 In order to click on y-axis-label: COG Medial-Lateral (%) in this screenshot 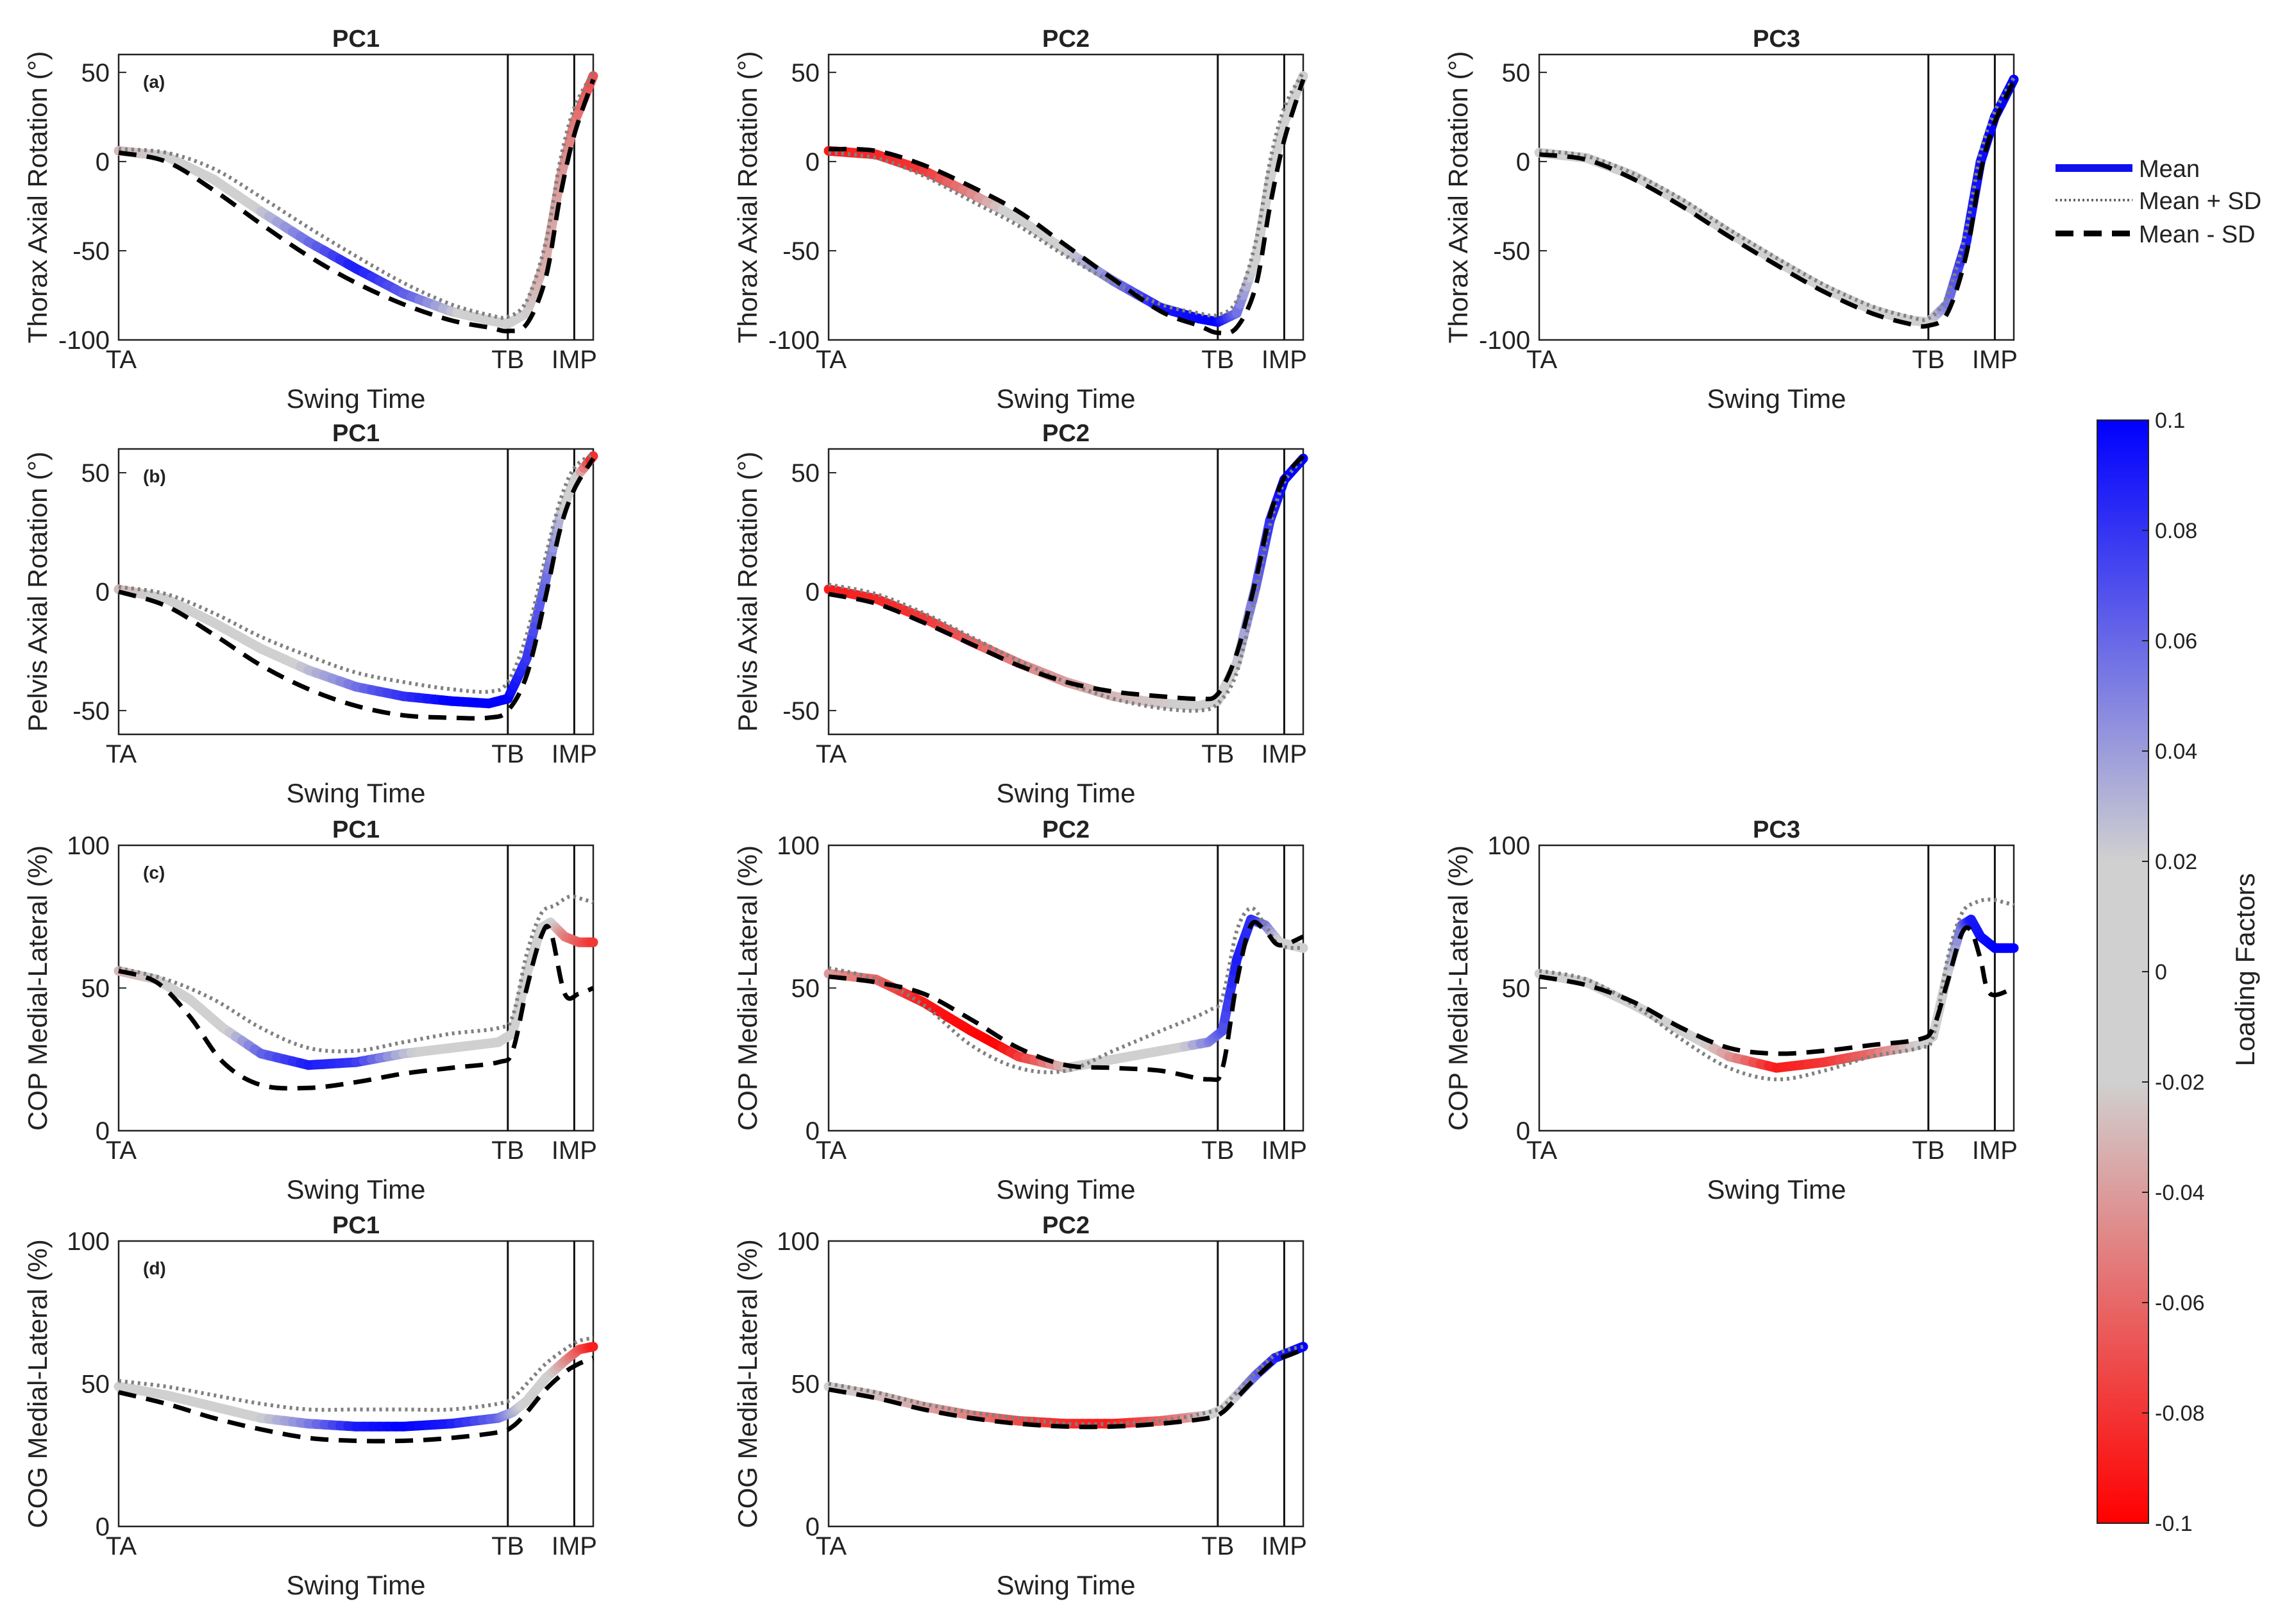, I will do `click(37, 1383)`.